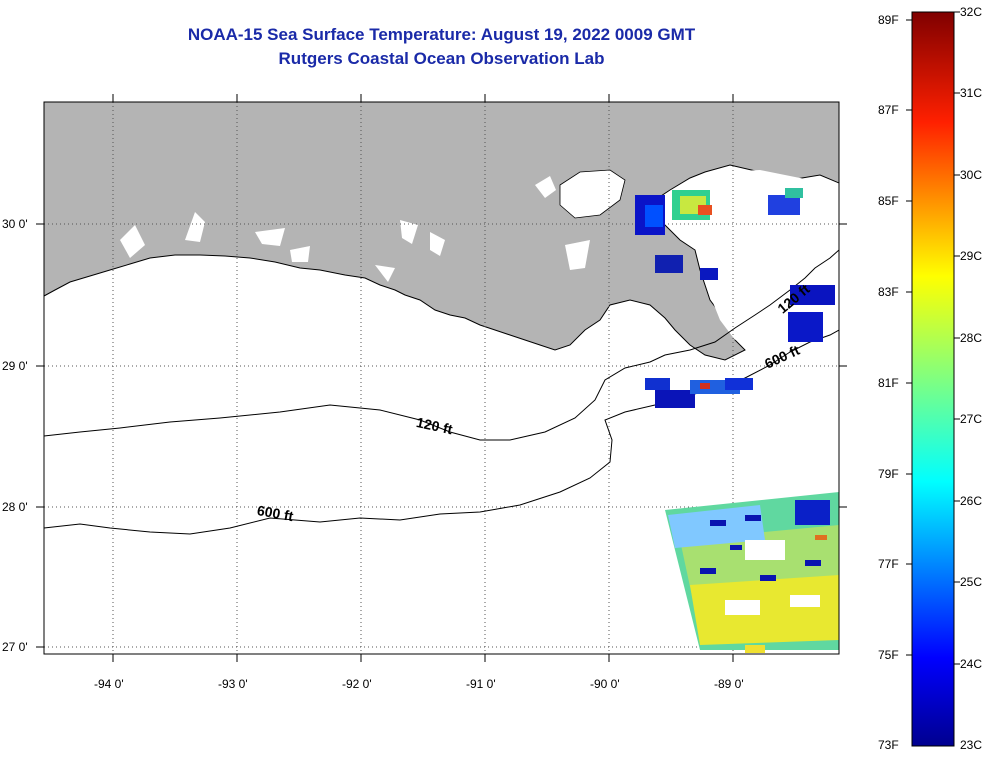 The height and width of the screenshot is (761, 992). What do you see at coordinates (888, 564) in the screenshot?
I see `colorbar-f-label: 77F` at bounding box center [888, 564].